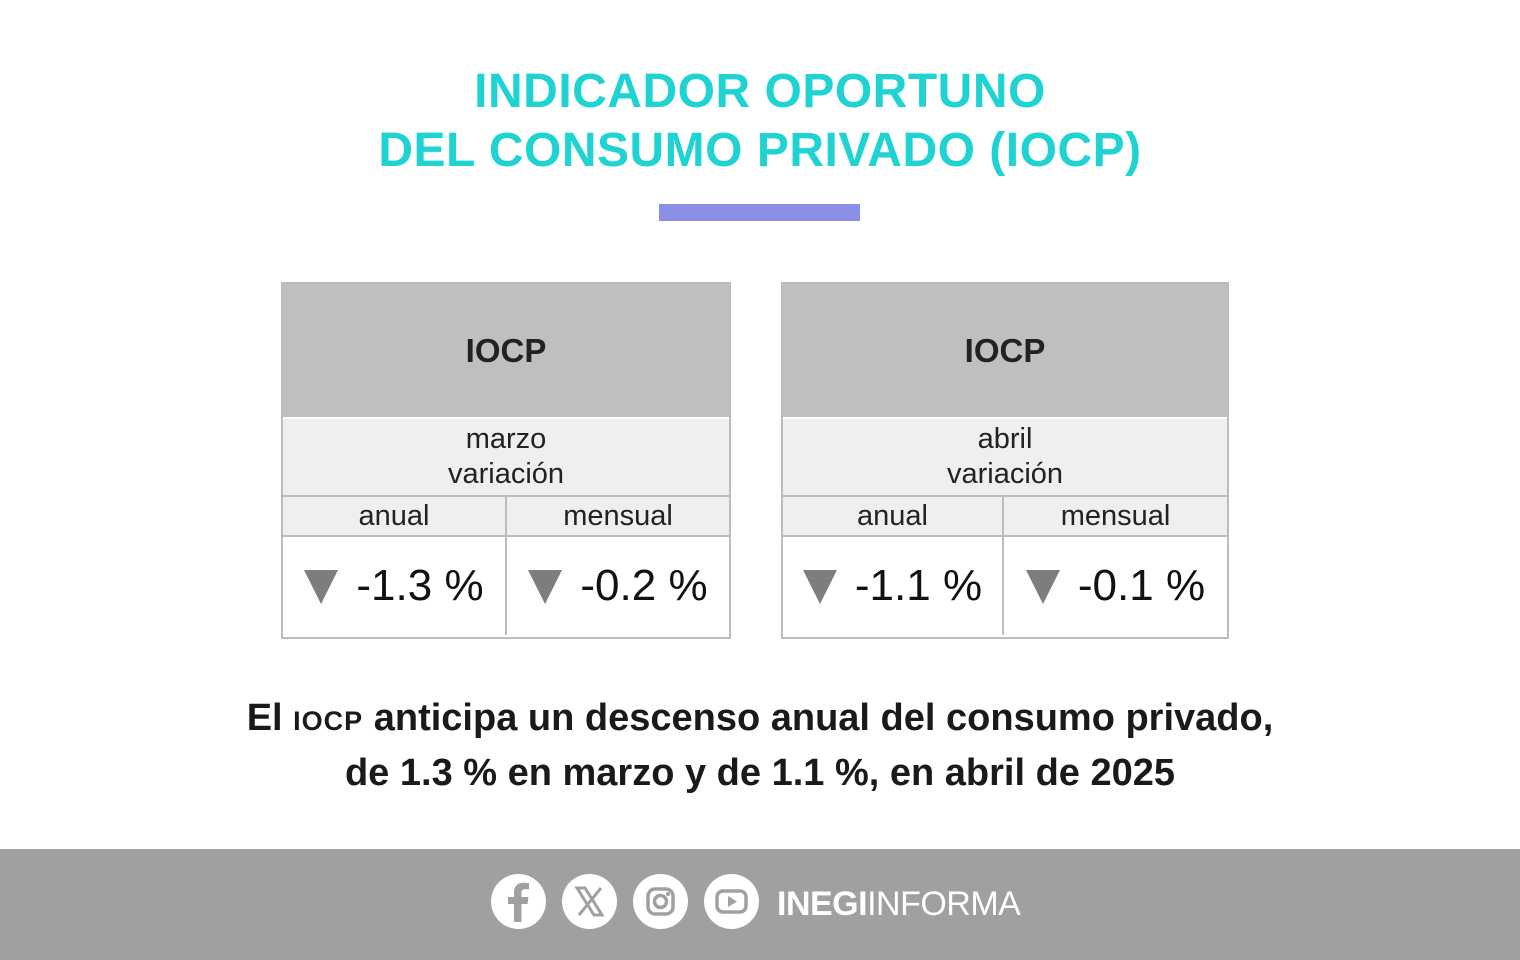  I want to click on card-values: -1.3 % -0.2 %, so click(506, 586).